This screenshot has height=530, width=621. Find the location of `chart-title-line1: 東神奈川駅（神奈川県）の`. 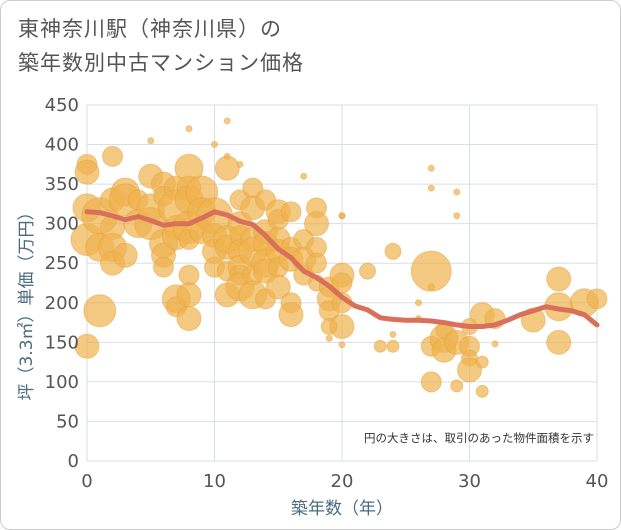

chart-title-line1: 東神奈川駅（神奈川県）の is located at coordinates (150, 29).